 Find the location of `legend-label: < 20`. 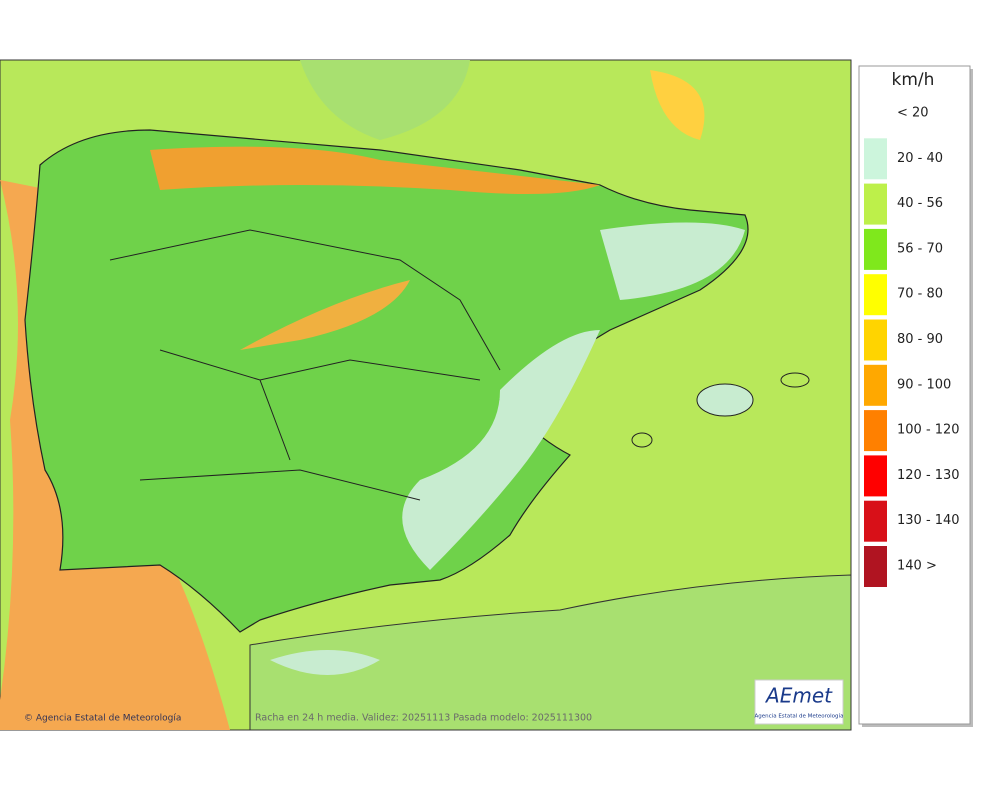

legend-label: < 20 is located at coordinates (913, 113).